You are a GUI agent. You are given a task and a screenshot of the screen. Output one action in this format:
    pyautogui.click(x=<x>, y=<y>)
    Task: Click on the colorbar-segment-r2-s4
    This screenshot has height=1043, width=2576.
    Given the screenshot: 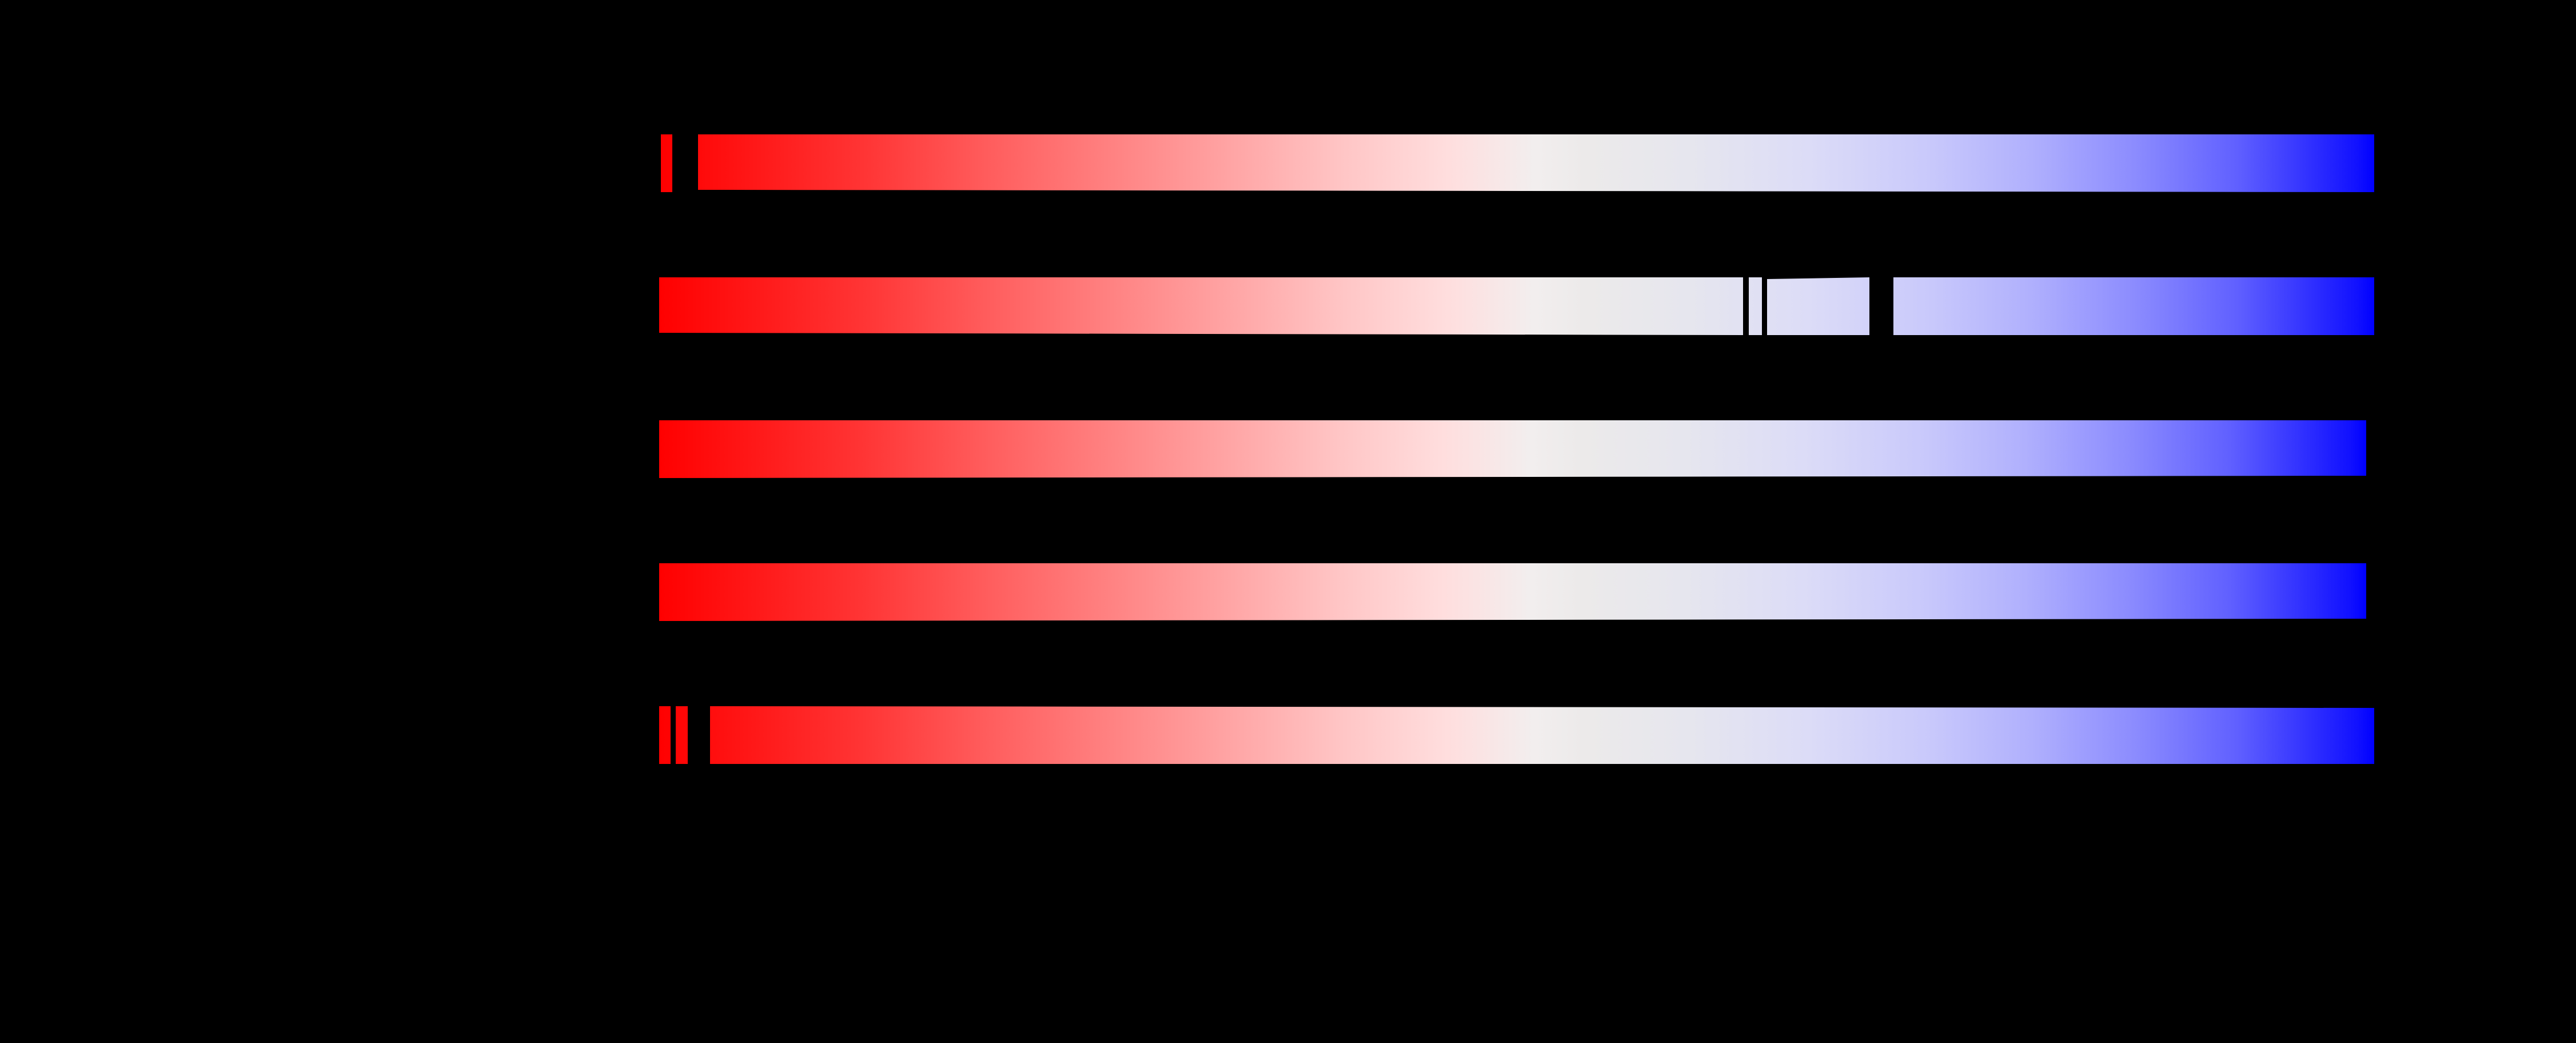 What is the action you would take?
    pyautogui.click(x=2133, y=306)
    